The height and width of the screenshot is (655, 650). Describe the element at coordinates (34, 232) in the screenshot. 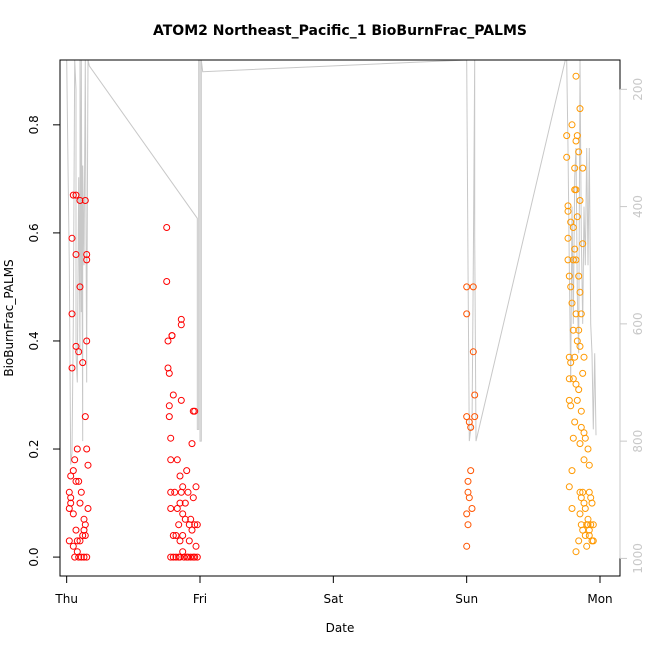

I see `y-tick-label: 0.6` at that location.